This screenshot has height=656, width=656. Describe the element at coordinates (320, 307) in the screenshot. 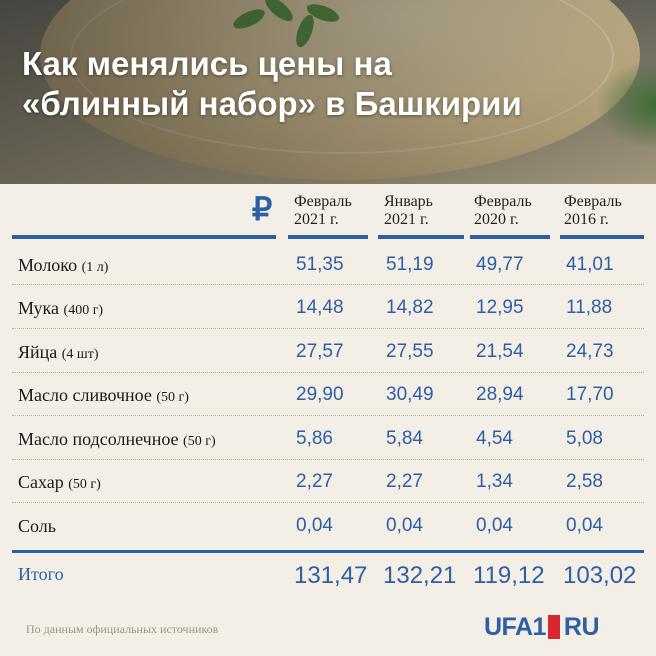

I see `table-cell: 14,48` at that location.